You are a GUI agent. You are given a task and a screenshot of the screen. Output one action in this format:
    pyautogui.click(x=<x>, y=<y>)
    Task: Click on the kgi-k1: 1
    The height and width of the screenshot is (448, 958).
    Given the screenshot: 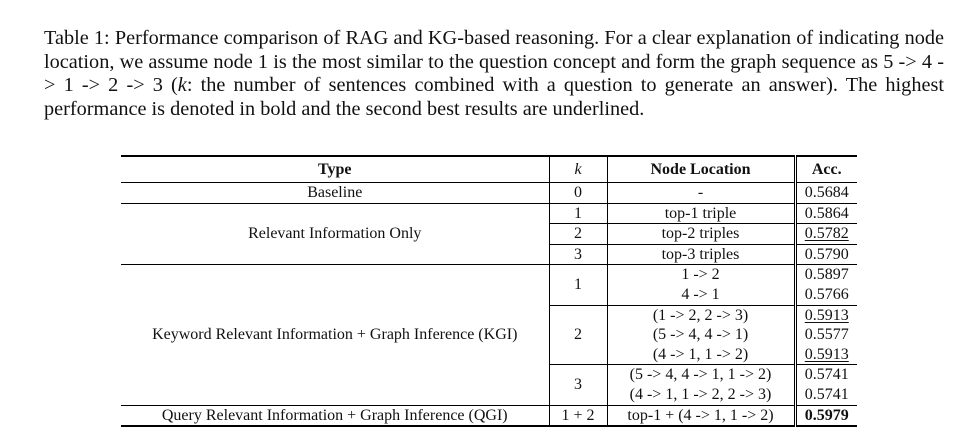 What is the action you would take?
    pyautogui.click(x=578, y=285)
    